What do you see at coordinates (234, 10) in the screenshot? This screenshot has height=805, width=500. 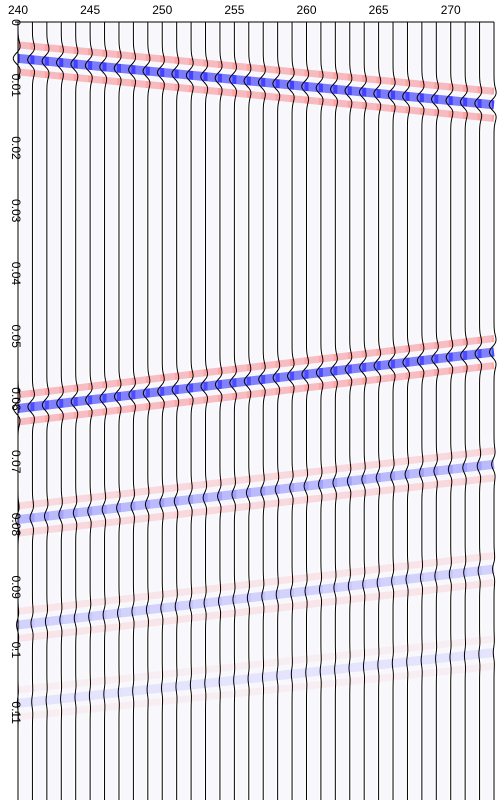 I see `x-tick-label-255: 255` at bounding box center [234, 10].